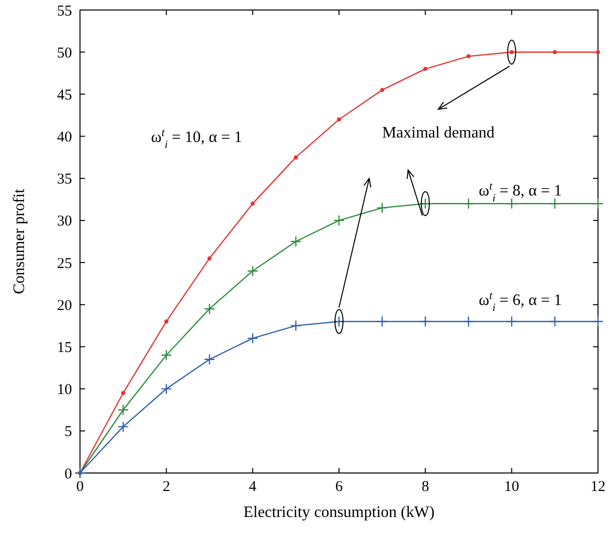  What do you see at coordinates (426, 487) in the screenshot?
I see `x-tick-label: 8` at bounding box center [426, 487].